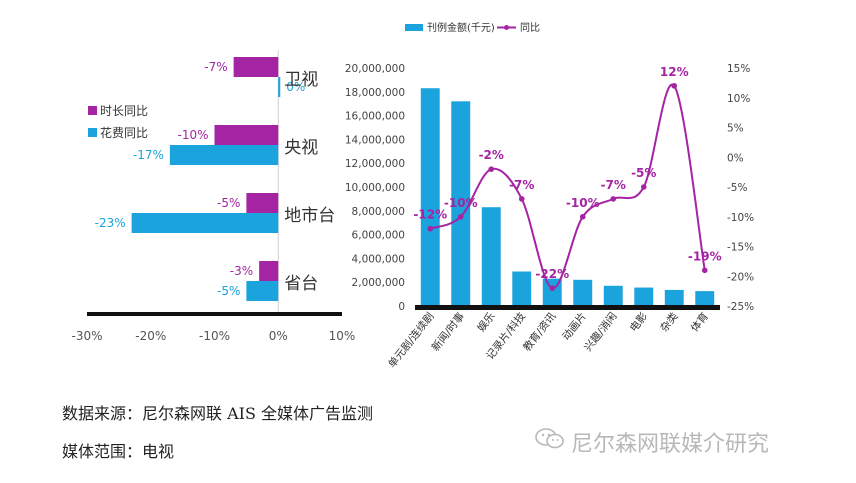 Image resolution: width=856 pixels, height=483 pixels. Describe the element at coordinates (737, 188) in the screenshot. I see `right-y-tick-right: -5%` at that location.